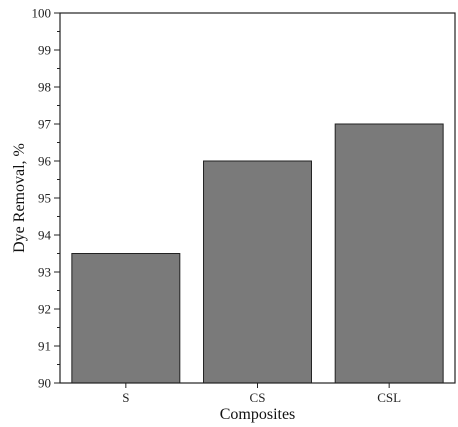 The height and width of the screenshot is (427, 458). I want to click on y-tick-label: 93, so click(44, 272).